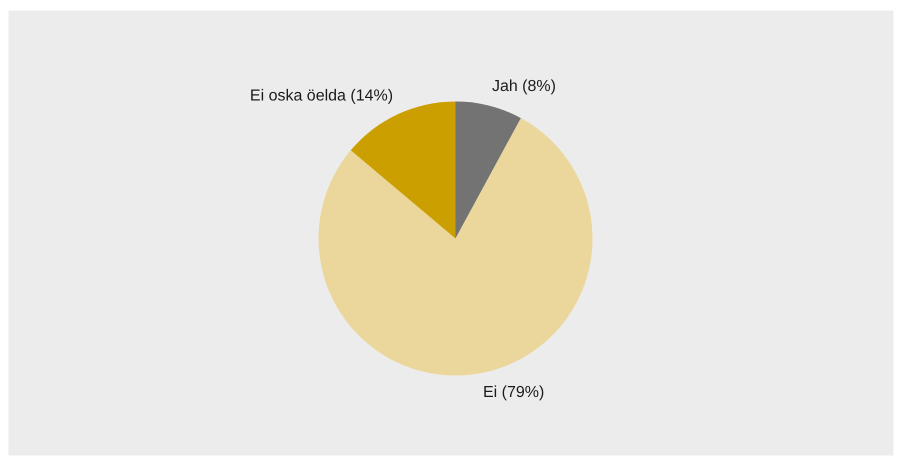 The width and height of the screenshot is (897, 464). What do you see at coordinates (513, 392) in the screenshot?
I see `slice-label: Ei (79%)` at bounding box center [513, 392].